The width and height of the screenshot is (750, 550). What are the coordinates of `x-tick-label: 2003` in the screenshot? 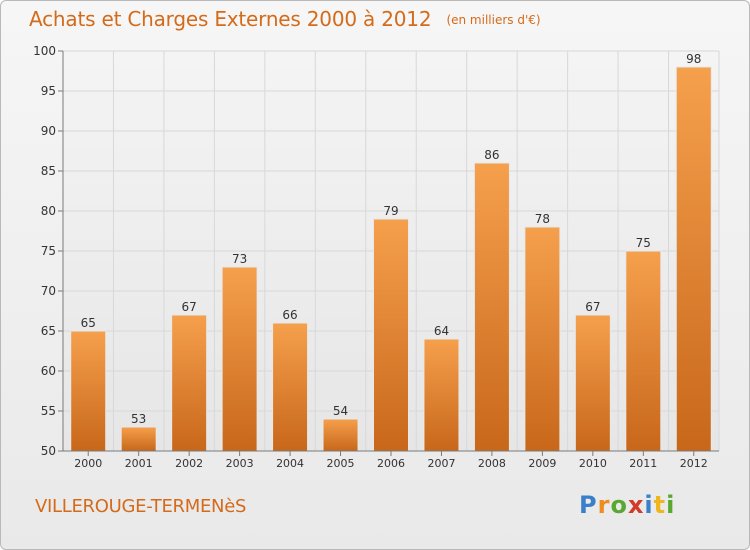 It's located at (240, 463).